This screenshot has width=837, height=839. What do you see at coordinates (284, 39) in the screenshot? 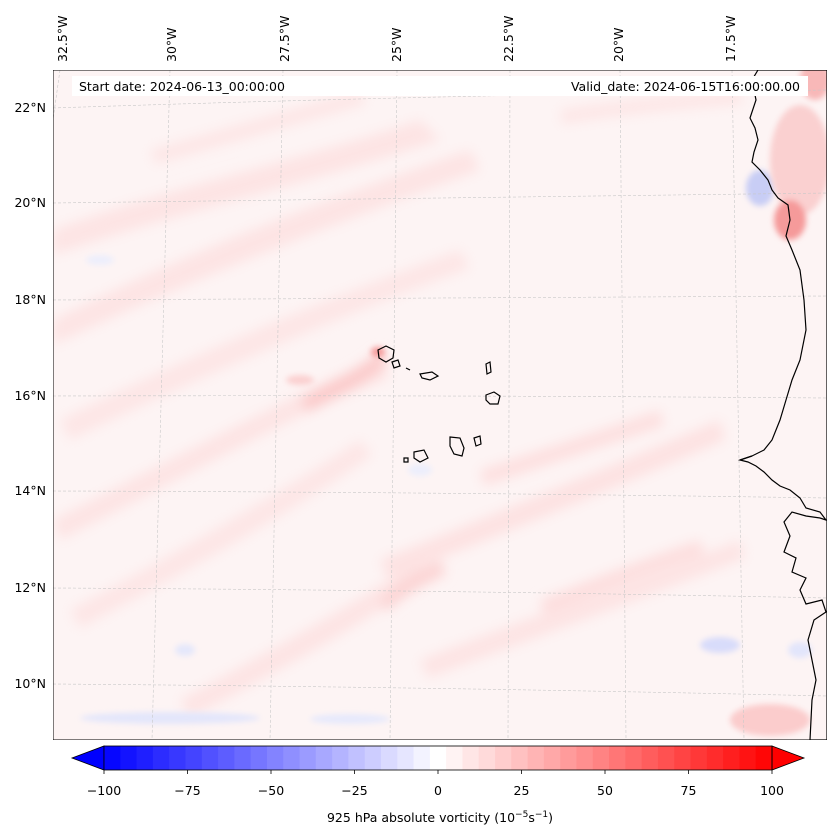
I see `lon-label: 27.5°W` at bounding box center [284, 39].